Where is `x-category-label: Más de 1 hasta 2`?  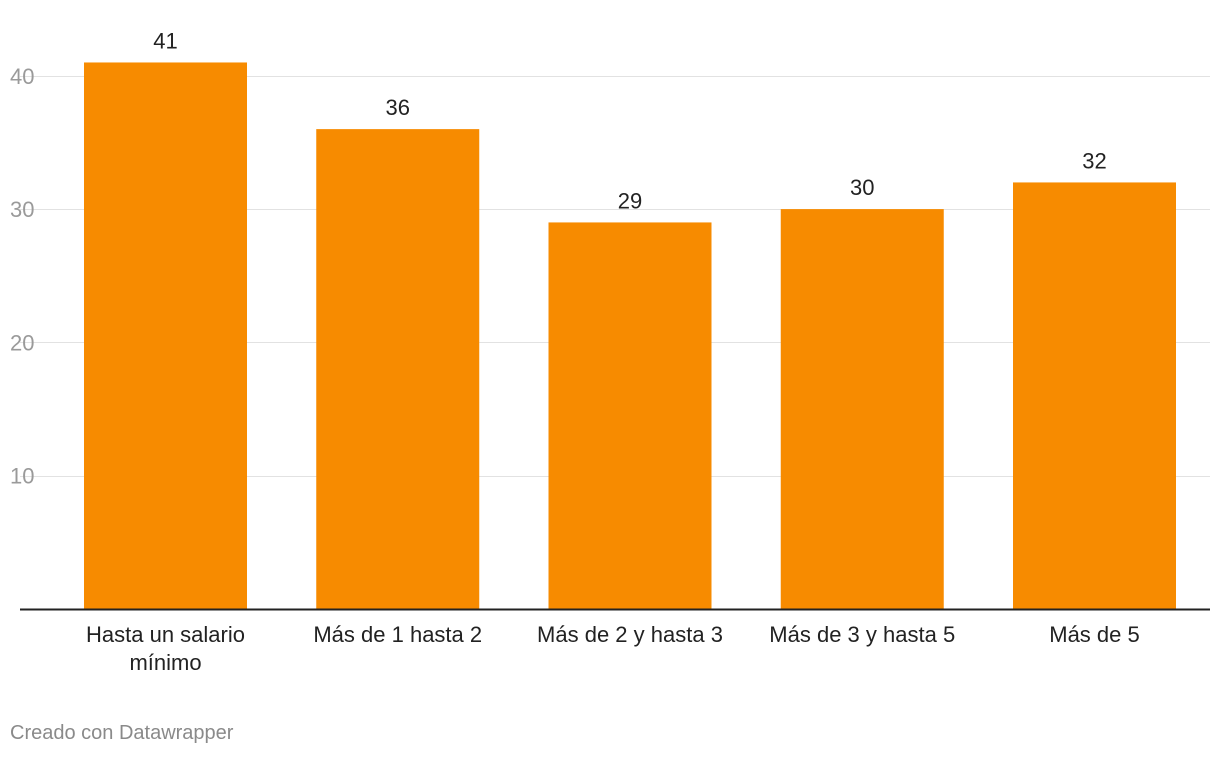
x-category-label: Más de 1 hasta 2 is located at coordinates (397, 634).